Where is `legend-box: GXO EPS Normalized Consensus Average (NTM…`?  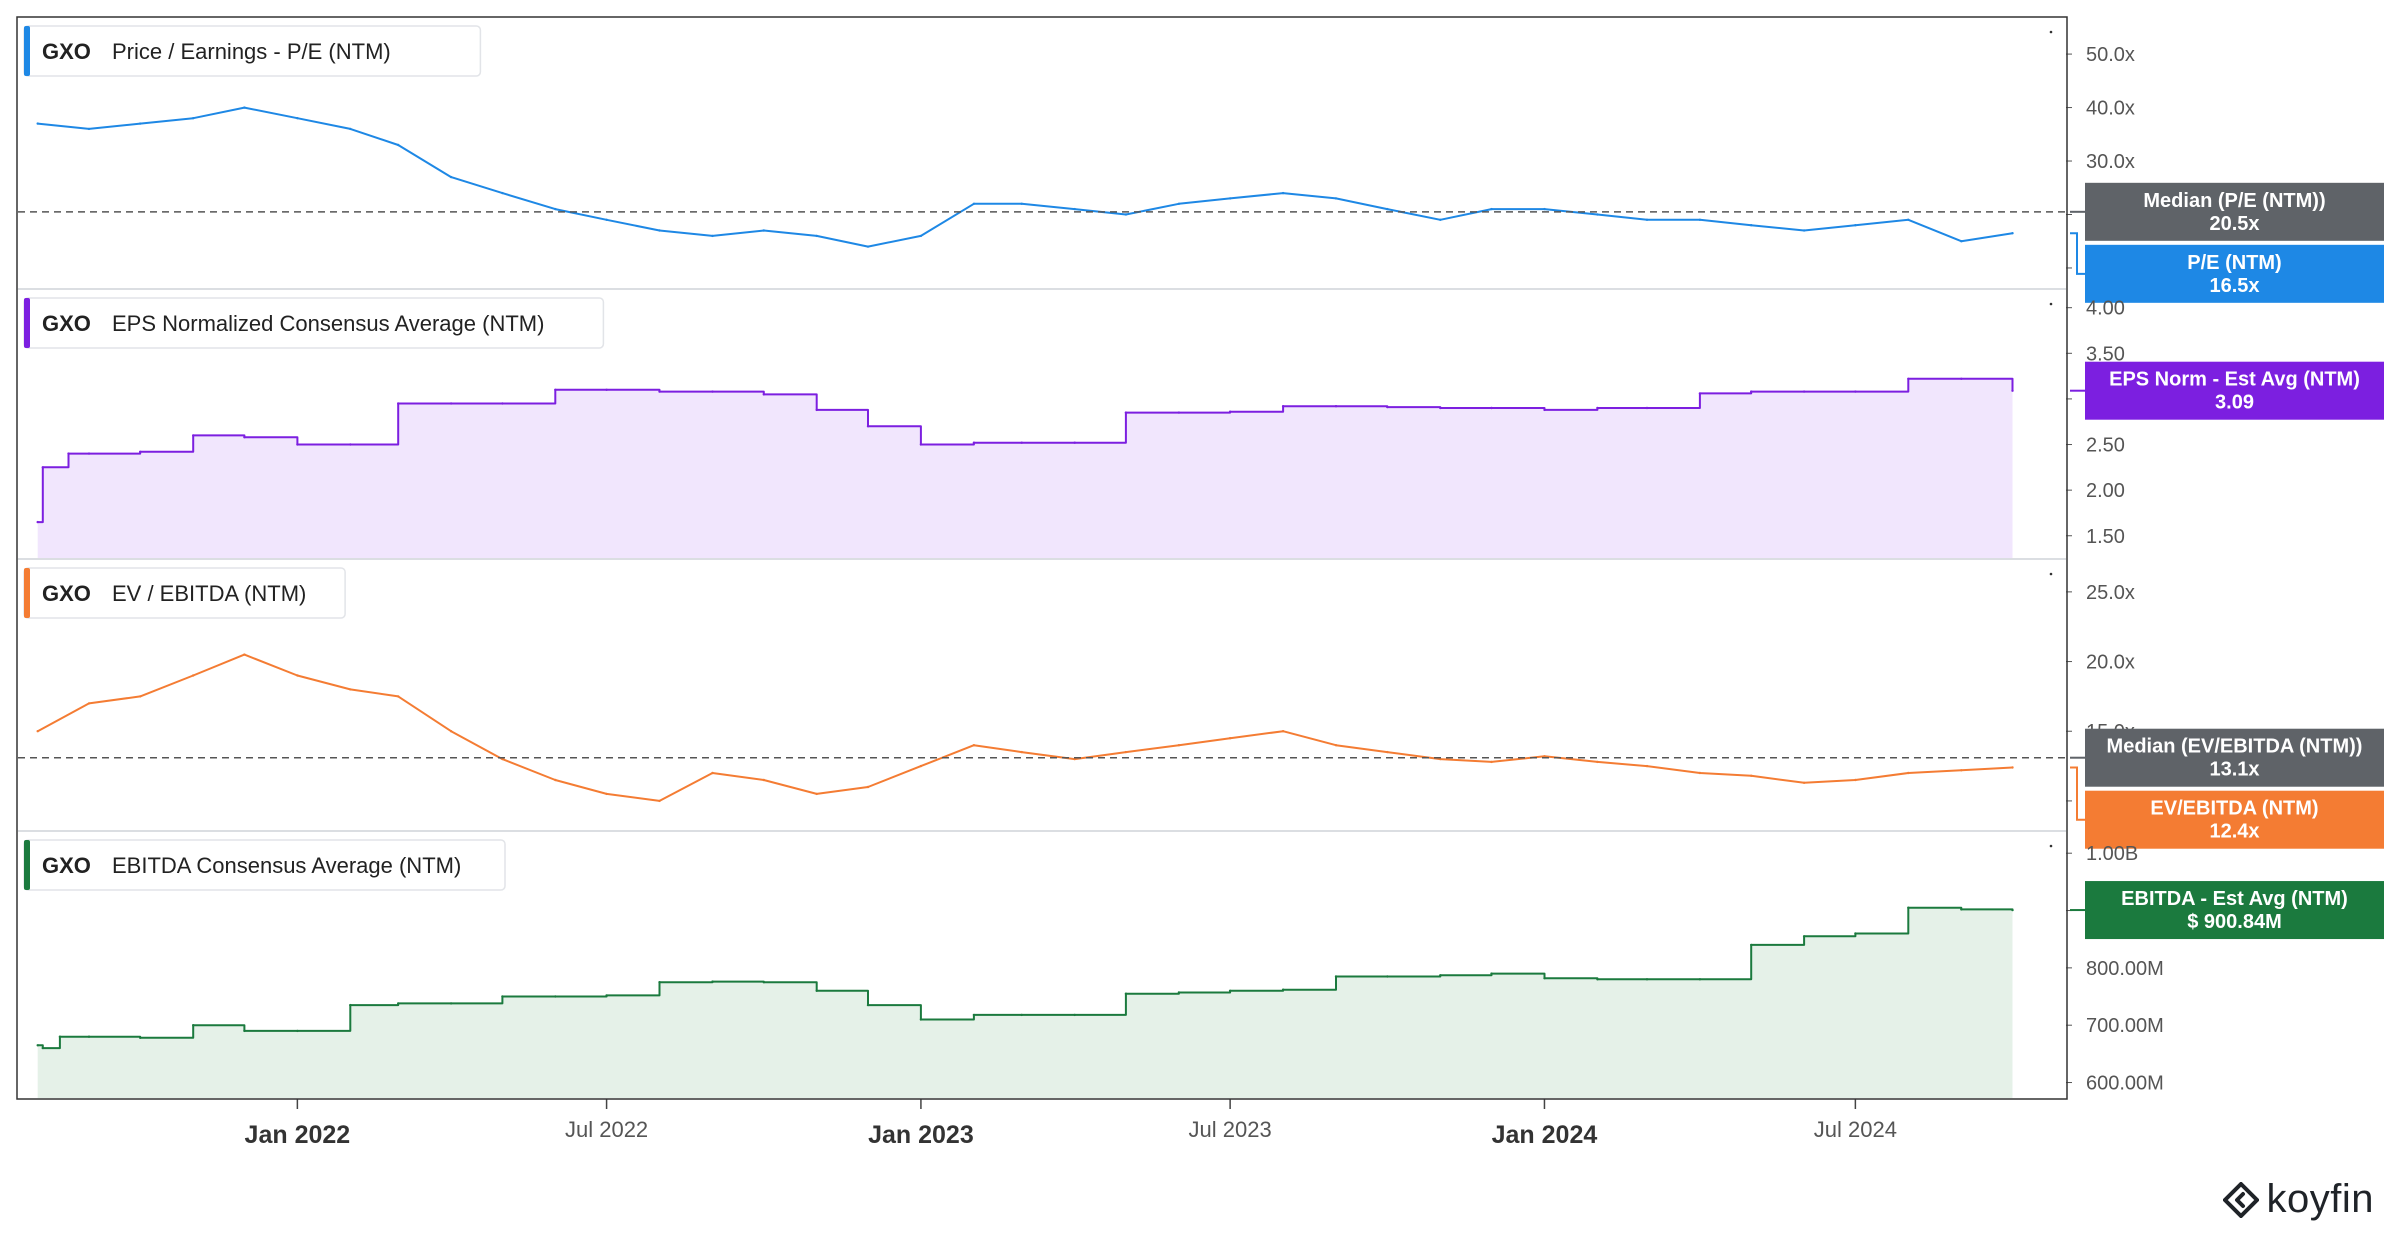 legend-box: GXO EPS Normalized Consensus Average (NTM… is located at coordinates (314, 323).